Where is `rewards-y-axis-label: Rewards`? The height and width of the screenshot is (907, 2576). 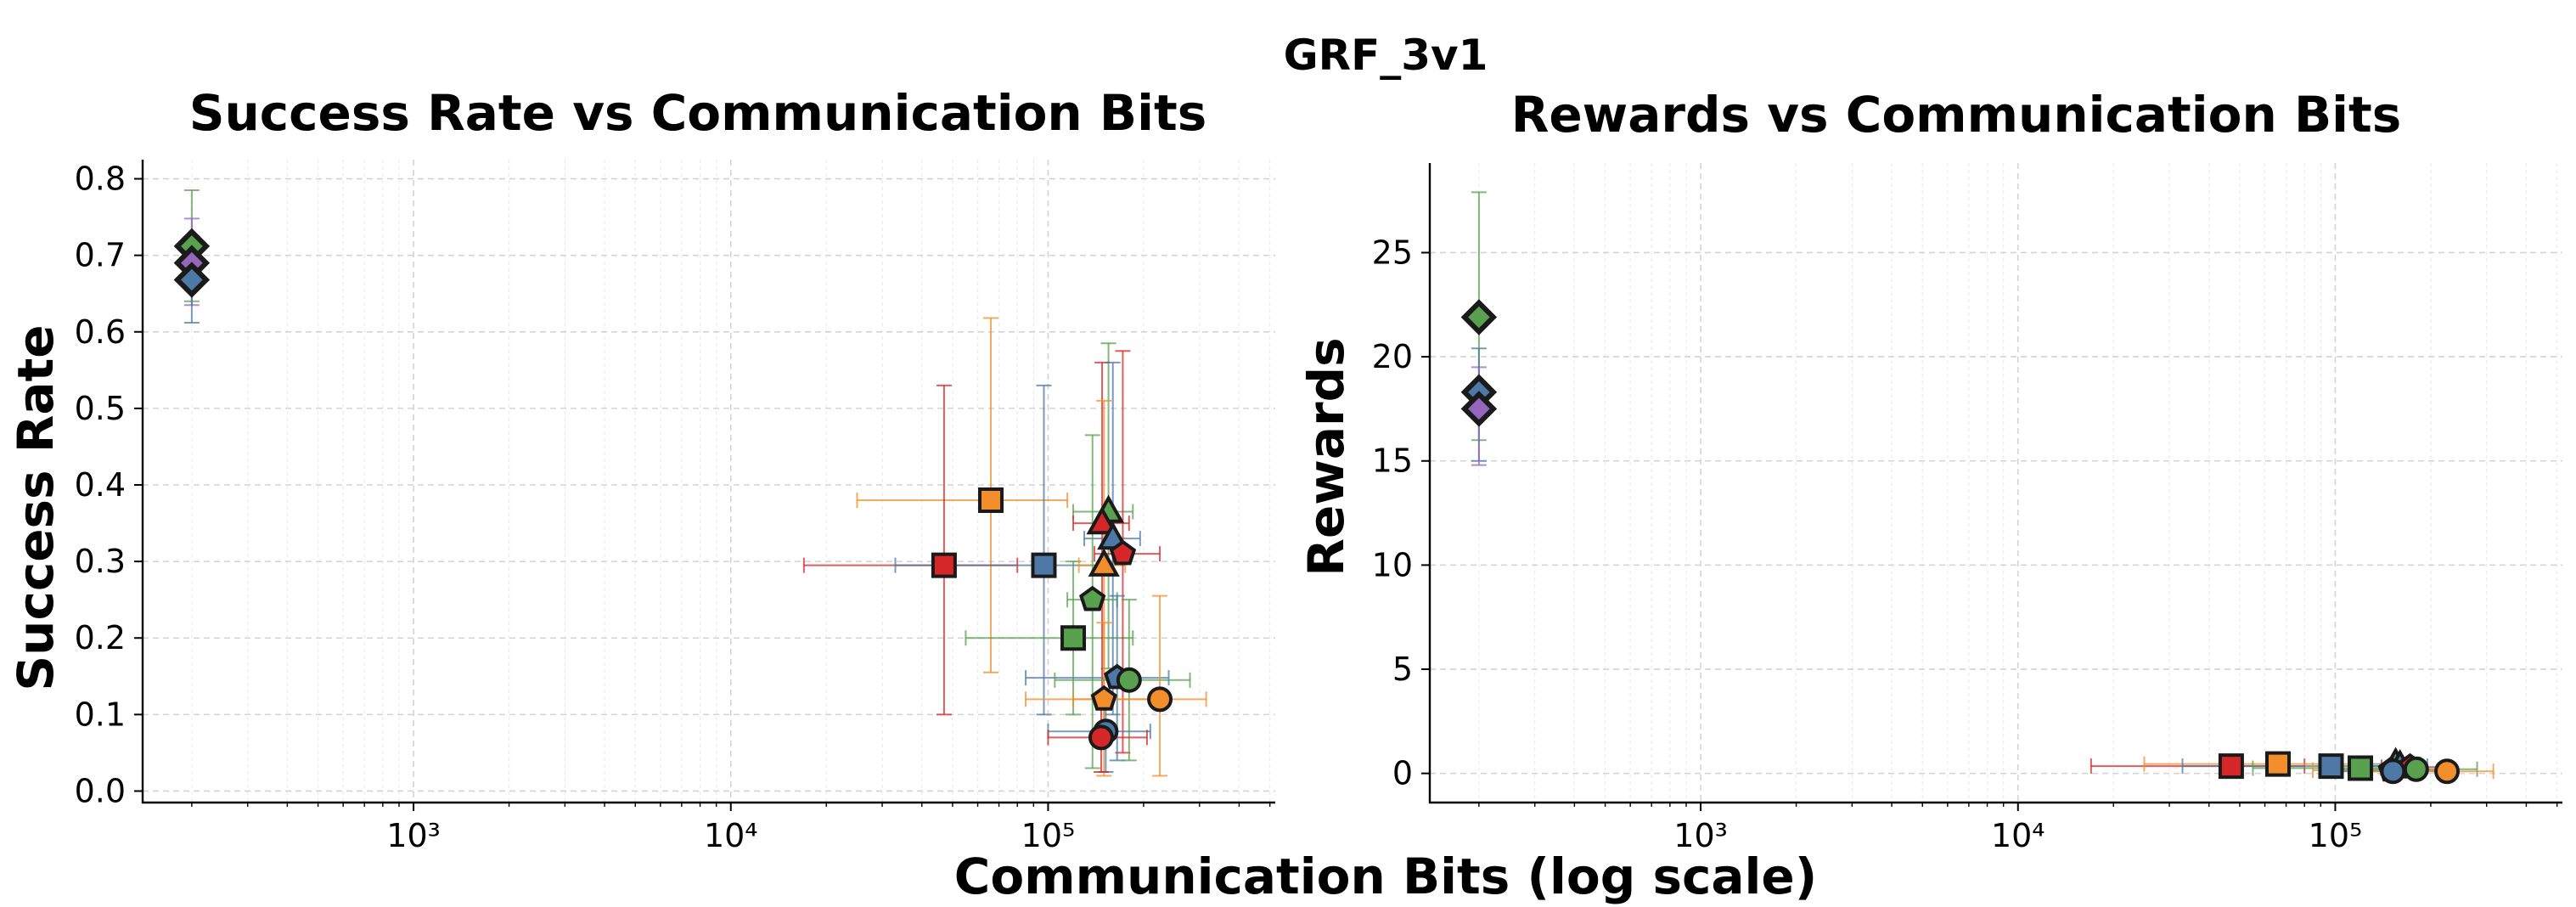 rewards-y-axis-label: Rewards is located at coordinates (1326, 456).